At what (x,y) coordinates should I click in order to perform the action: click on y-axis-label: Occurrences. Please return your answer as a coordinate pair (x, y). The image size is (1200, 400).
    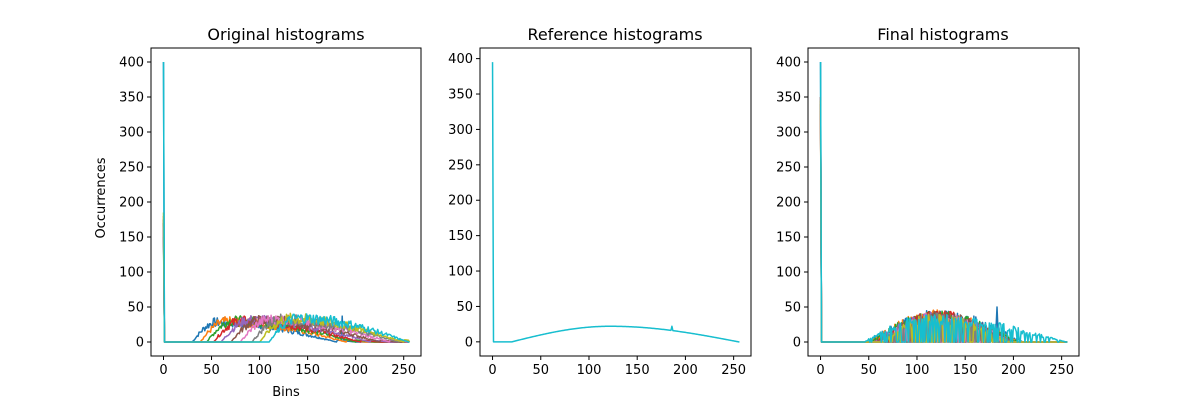
    Looking at the image, I should click on (101, 197).